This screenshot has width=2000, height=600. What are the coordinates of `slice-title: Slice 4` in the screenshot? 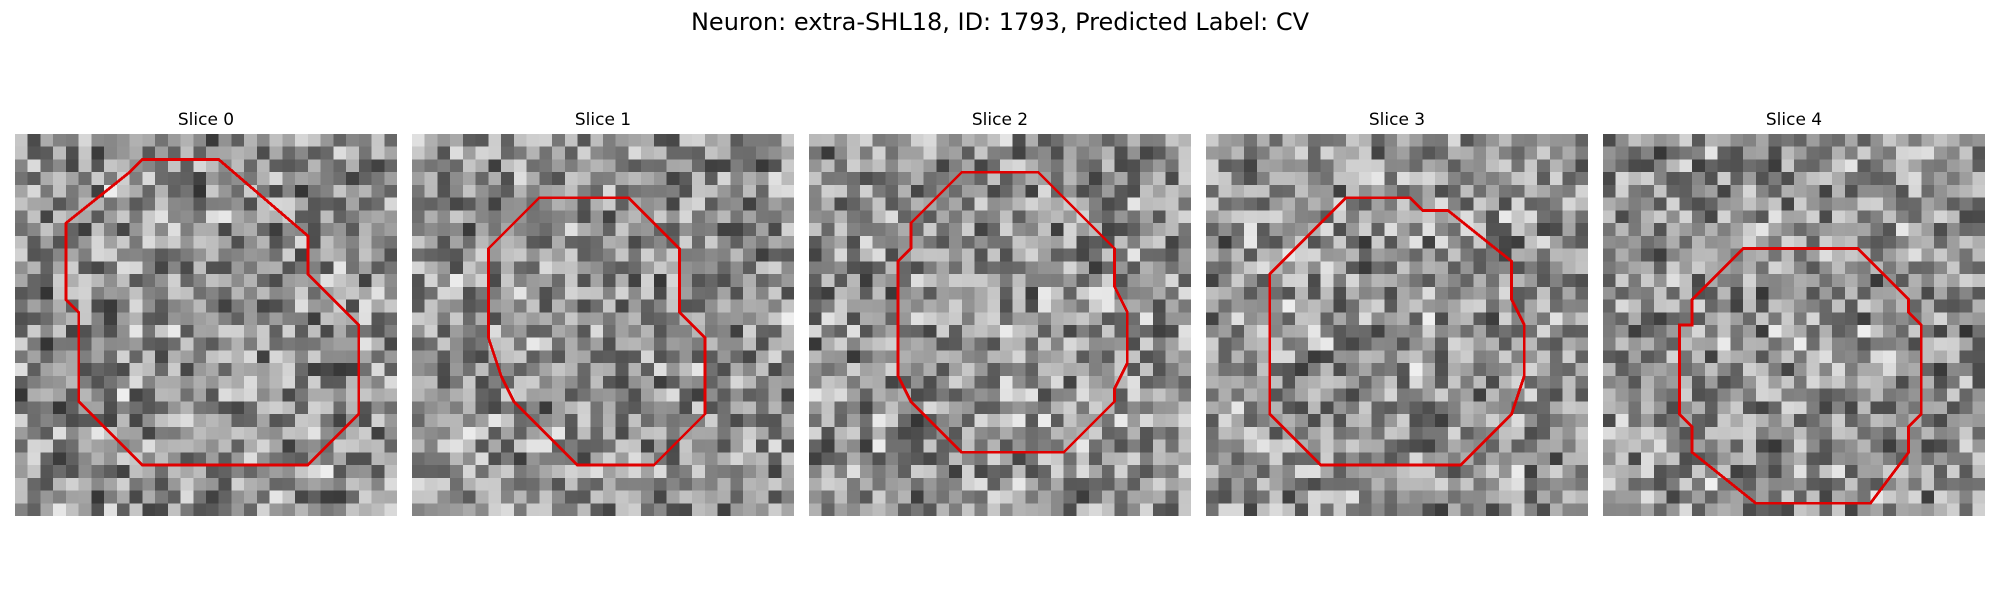 It's located at (1794, 120).